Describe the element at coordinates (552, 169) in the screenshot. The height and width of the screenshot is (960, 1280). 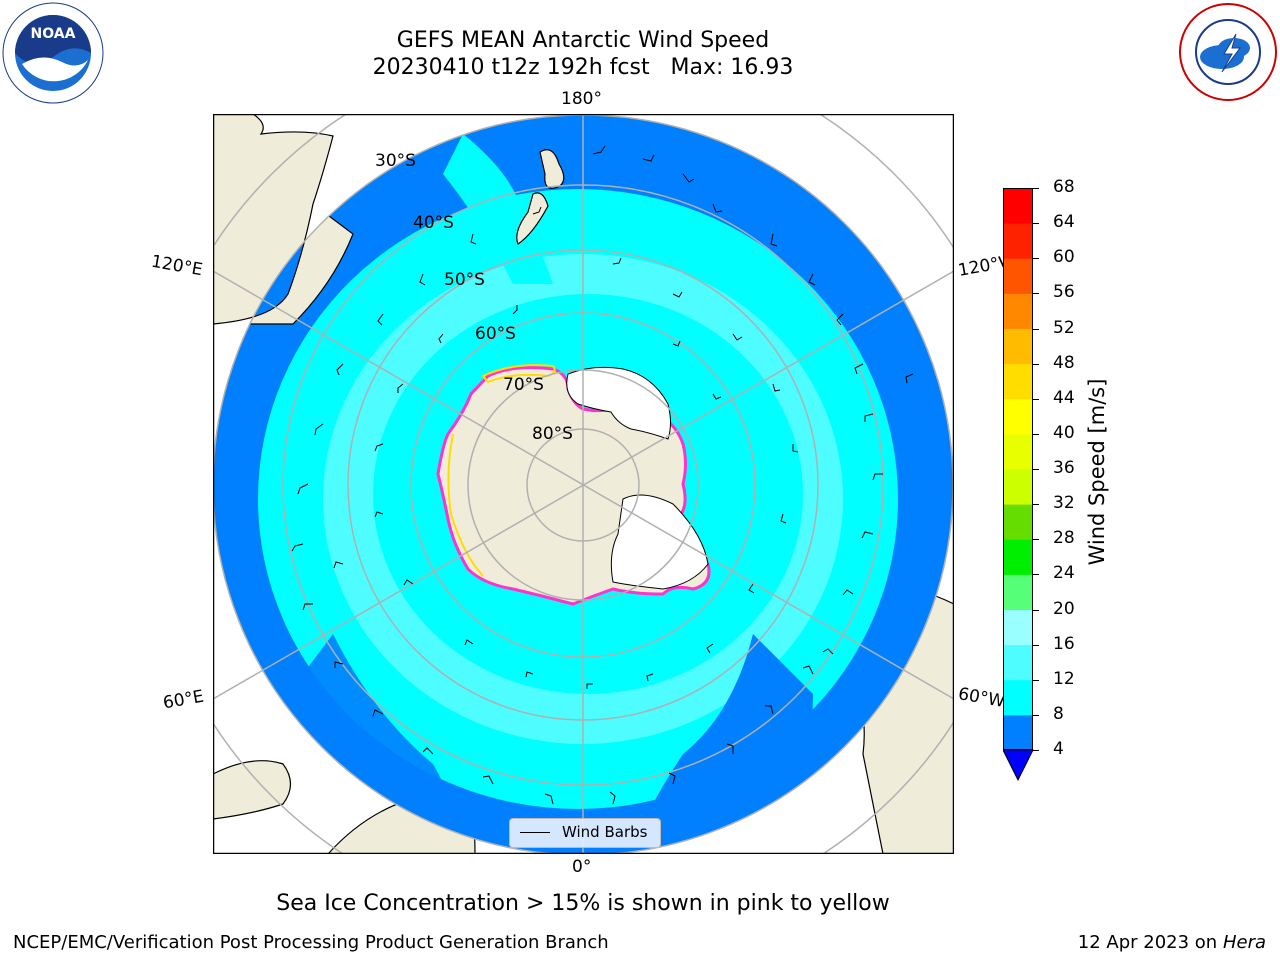
I see `land-new-zealand-north` at that location.